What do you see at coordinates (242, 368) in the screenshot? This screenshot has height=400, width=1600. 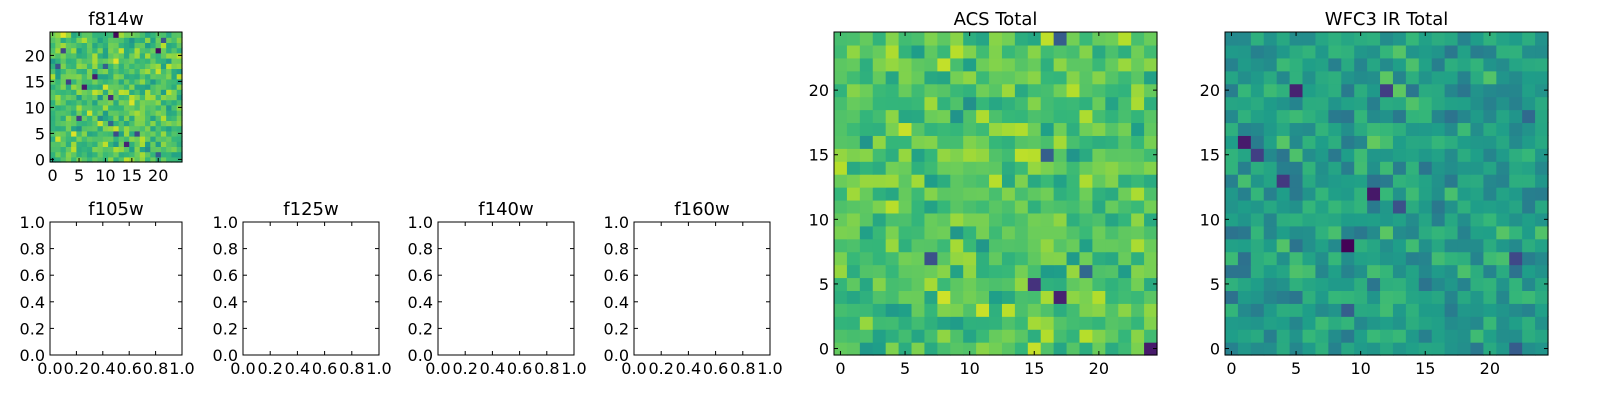 I see `x-tick-label: 0.0` at bounding box center [242, 368].